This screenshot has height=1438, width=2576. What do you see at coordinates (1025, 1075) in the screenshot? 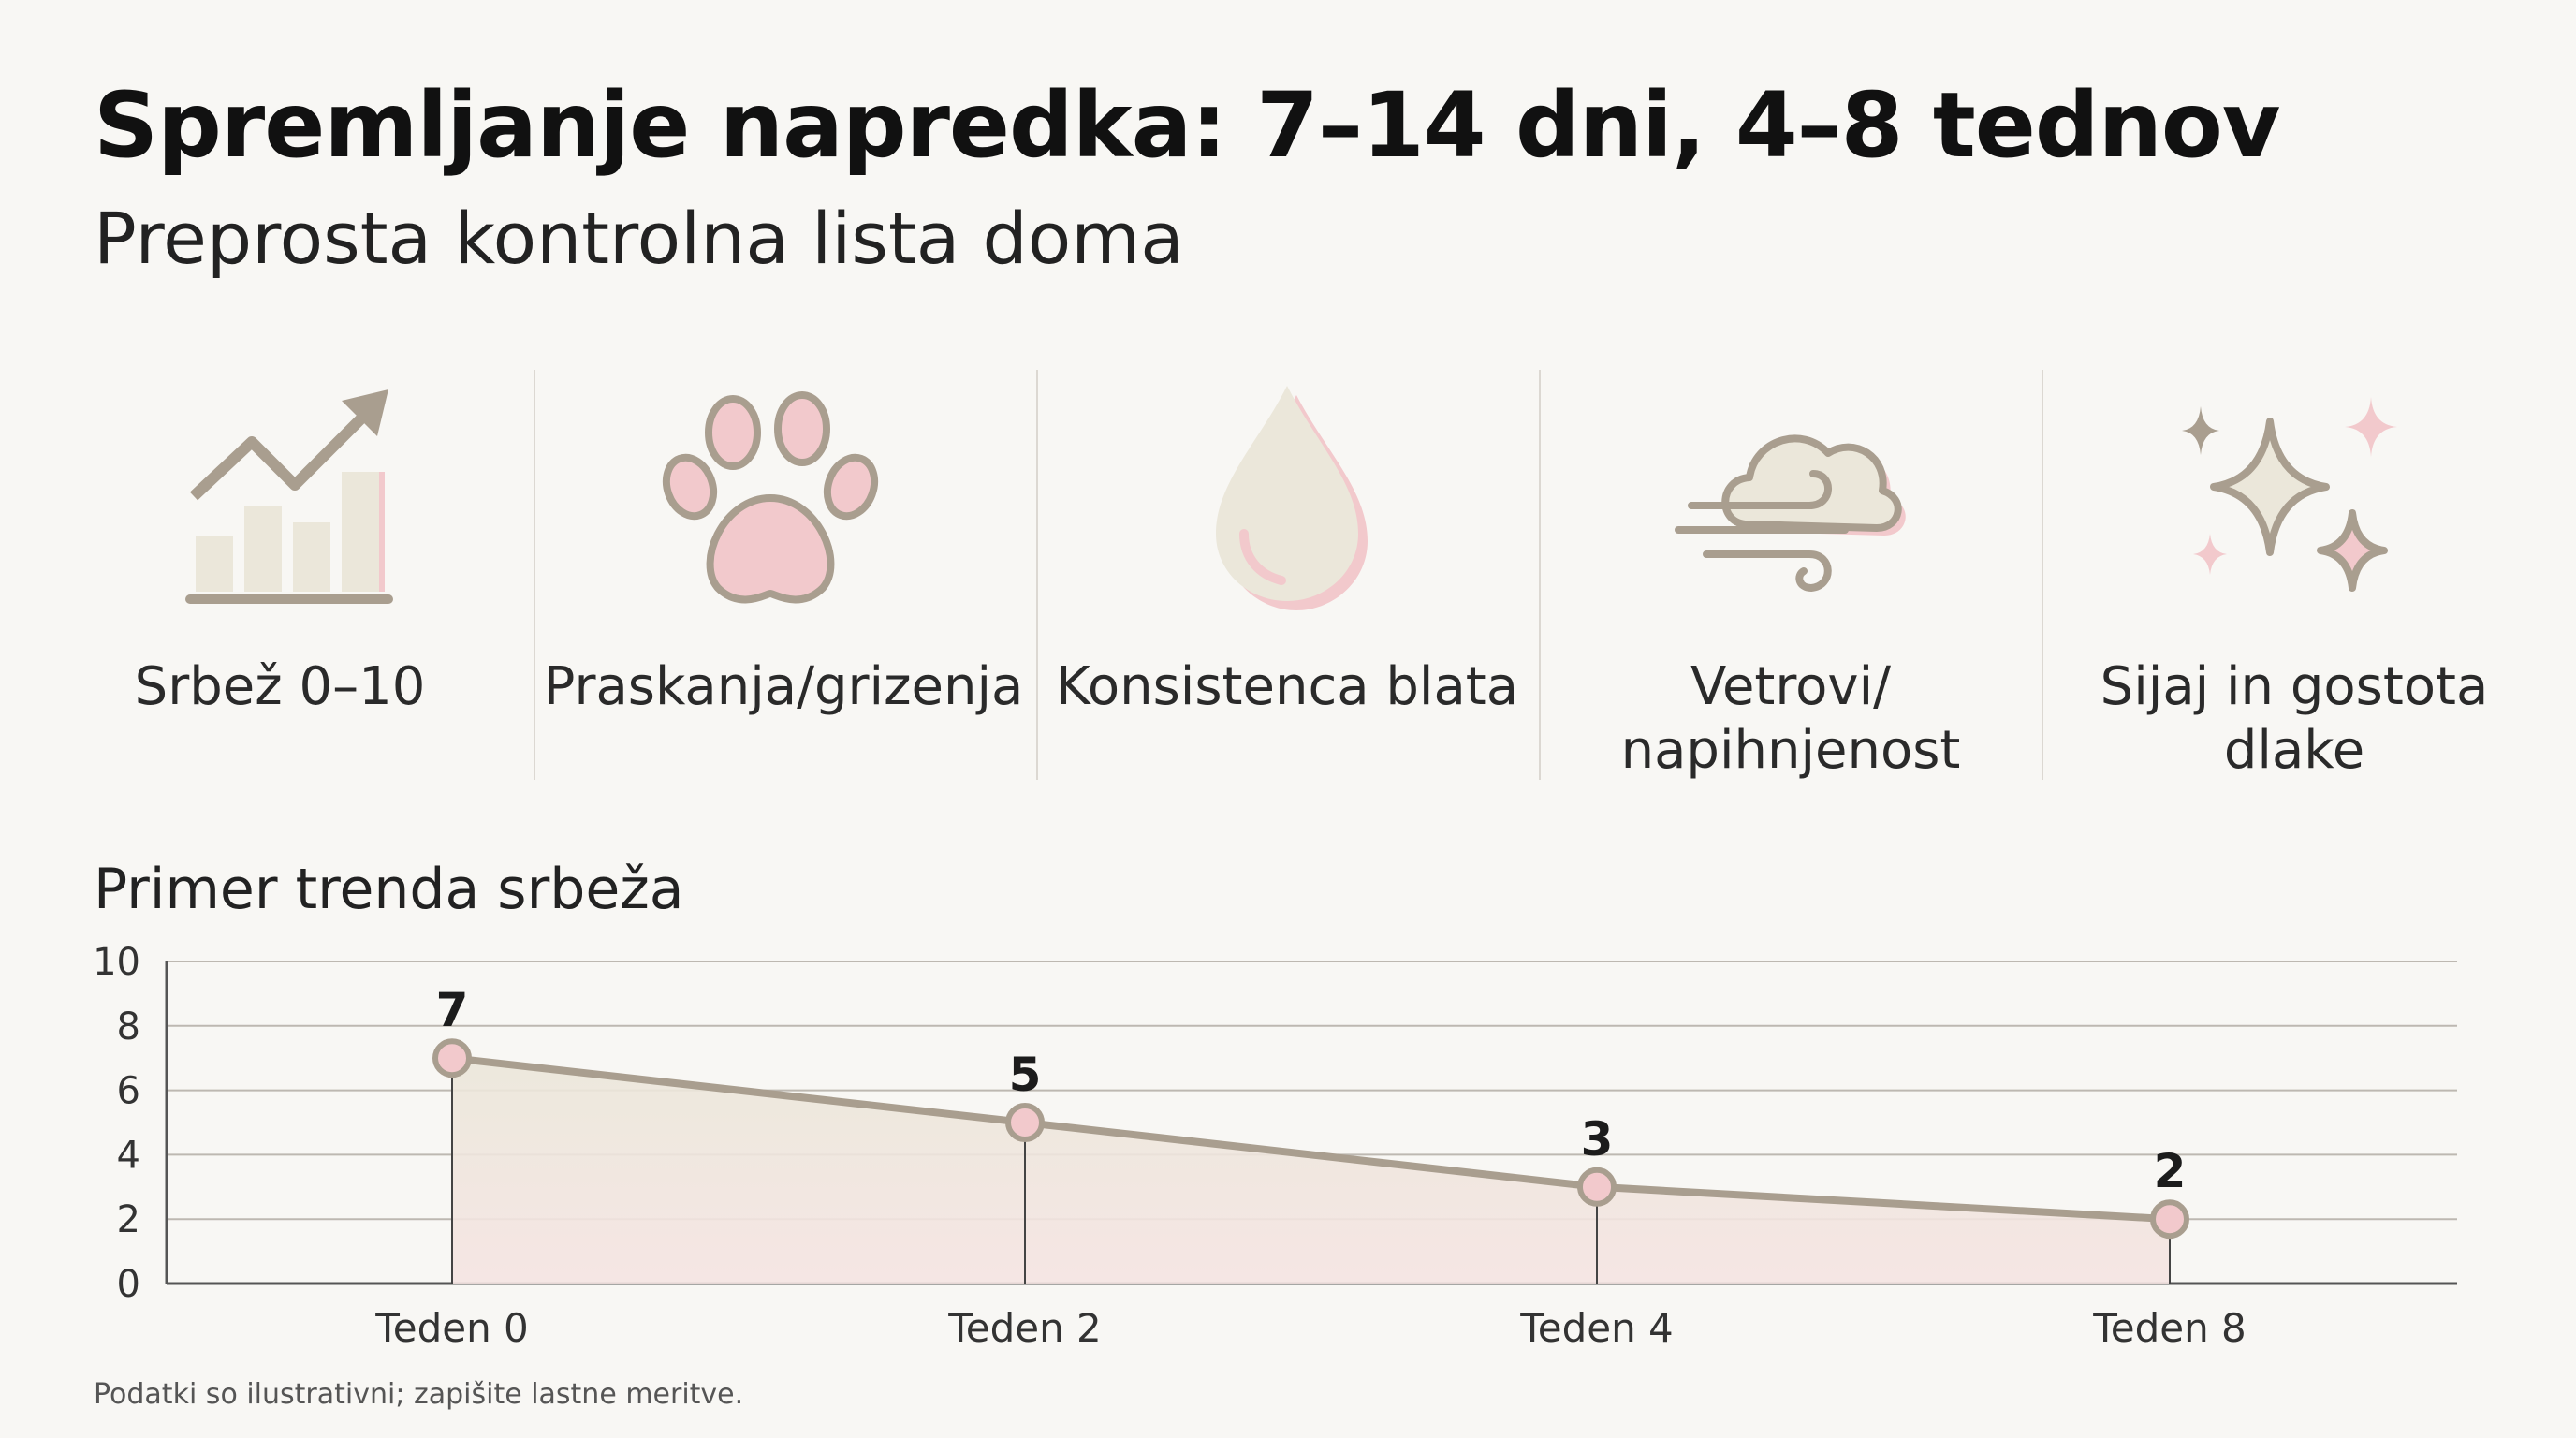
I see `data-label: 5` at bounding box center [1025, 1075].